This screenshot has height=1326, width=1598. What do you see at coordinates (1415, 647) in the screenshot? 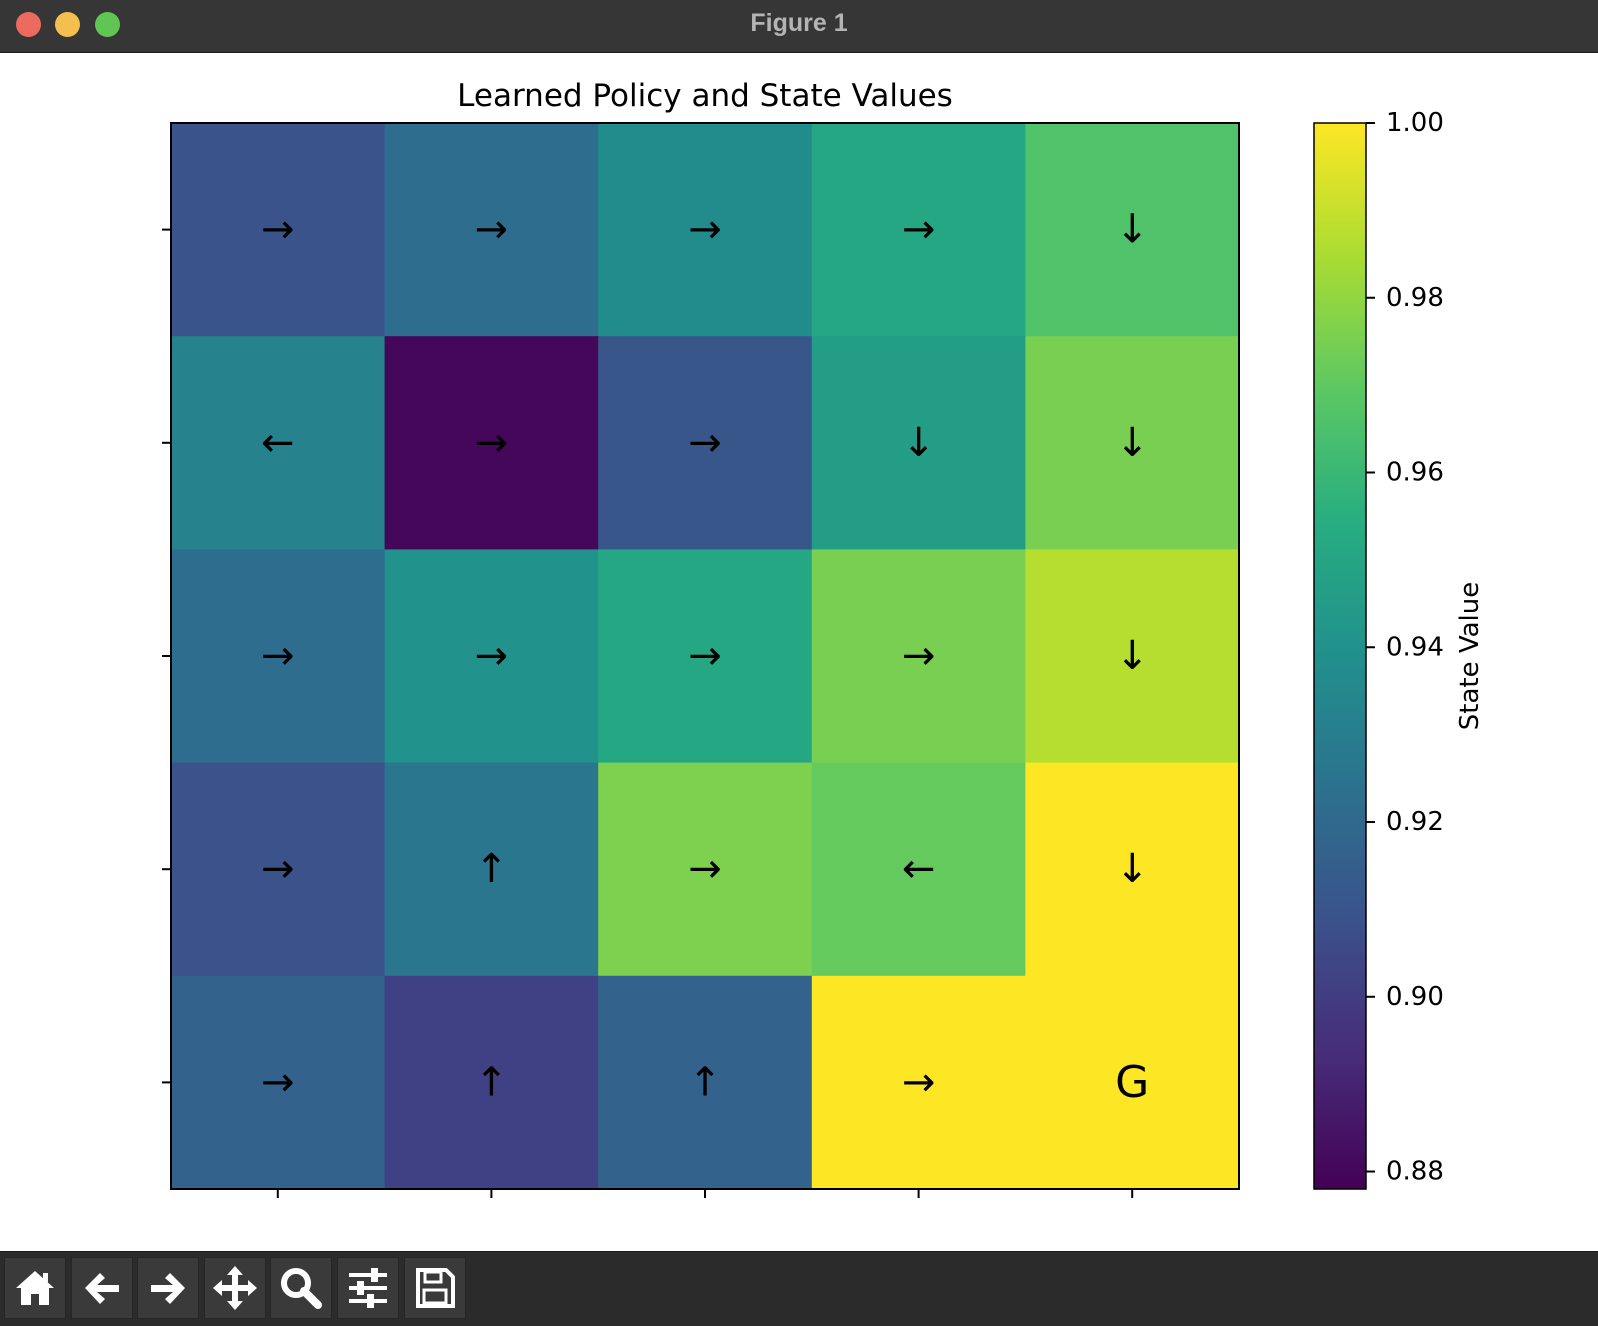
I see `colorbar-tick-label: 0.94` at bounding box center [1415, 647].